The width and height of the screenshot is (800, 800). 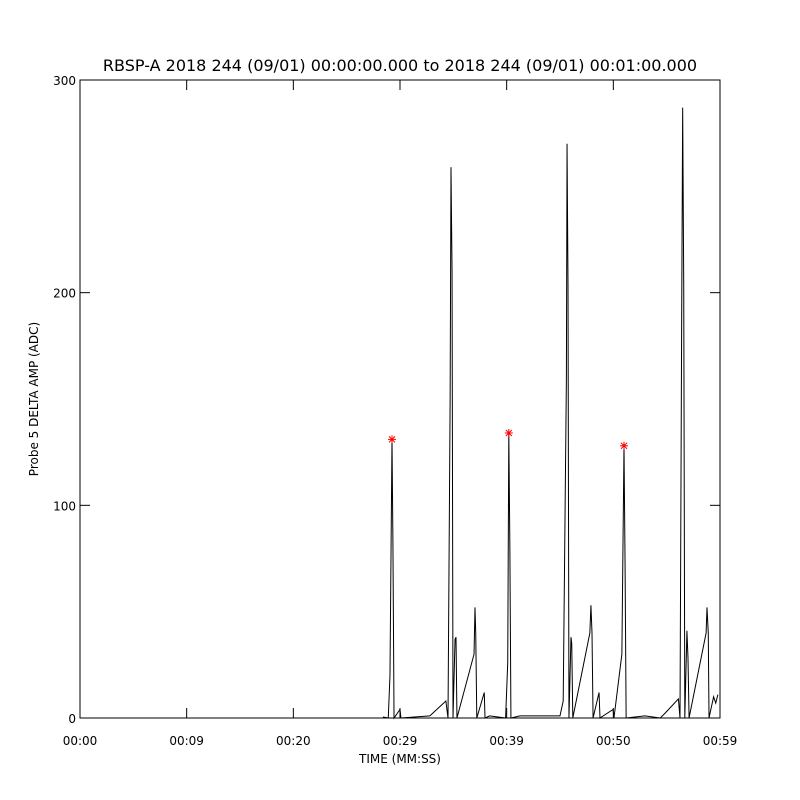 What do you see at coordinates (186, 741) in the screenshot?
I see `x-tick-label: 00:09` at bounding box center [186, 741].